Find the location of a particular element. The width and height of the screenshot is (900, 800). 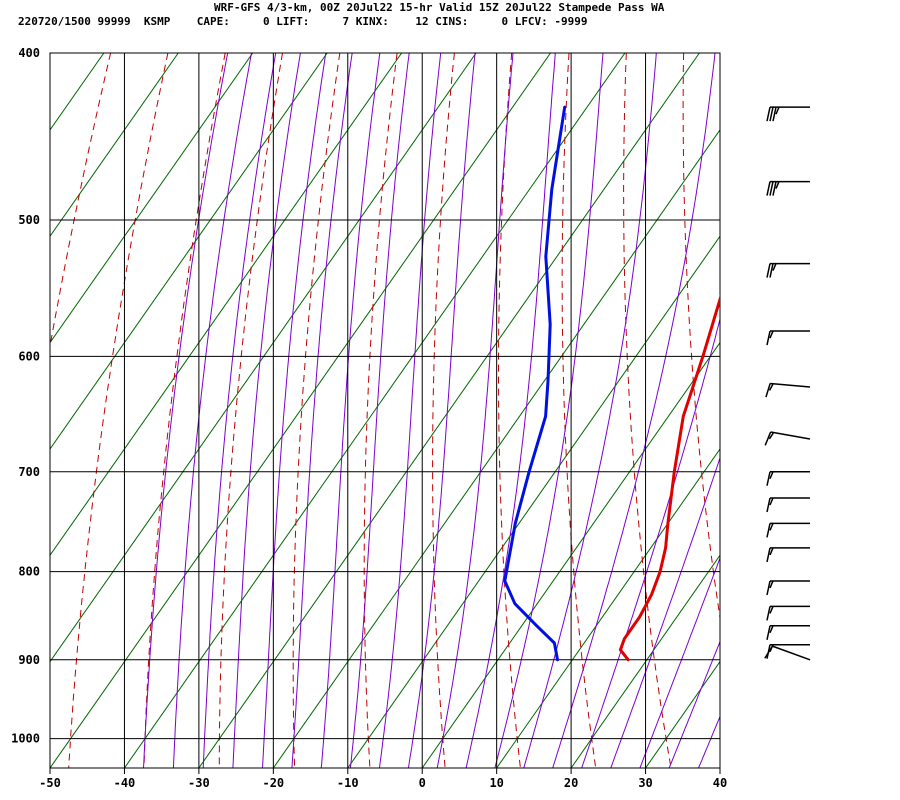

temperature-line is located at coordinates (669, 478).